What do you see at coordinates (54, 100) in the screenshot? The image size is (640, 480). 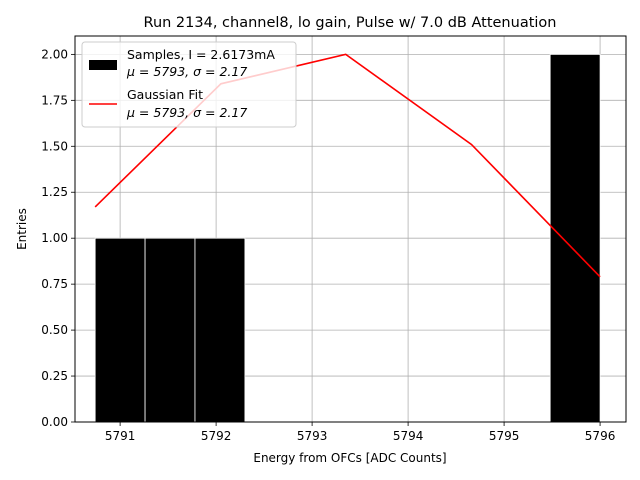 I see `y-tick-label: 1.75` at bounding box center [54, 100].